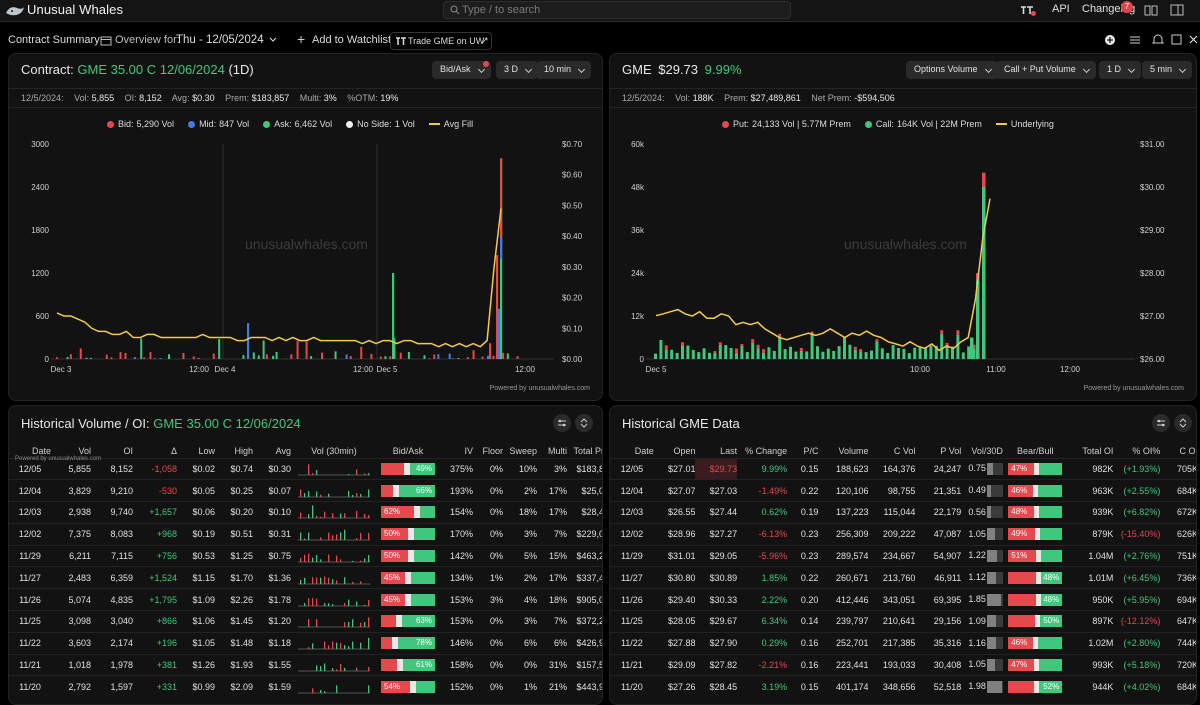  Describe the element at coordinates (1177, 10) in the screenshot. I see `window-icon` at that location.